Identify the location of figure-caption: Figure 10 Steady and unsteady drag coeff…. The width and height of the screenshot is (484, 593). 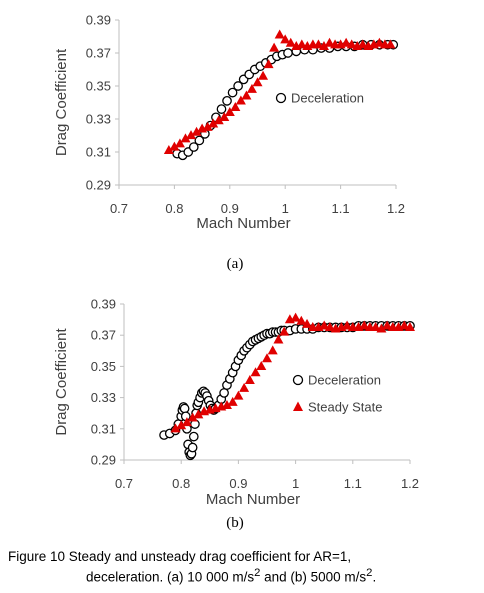
(243, 567).